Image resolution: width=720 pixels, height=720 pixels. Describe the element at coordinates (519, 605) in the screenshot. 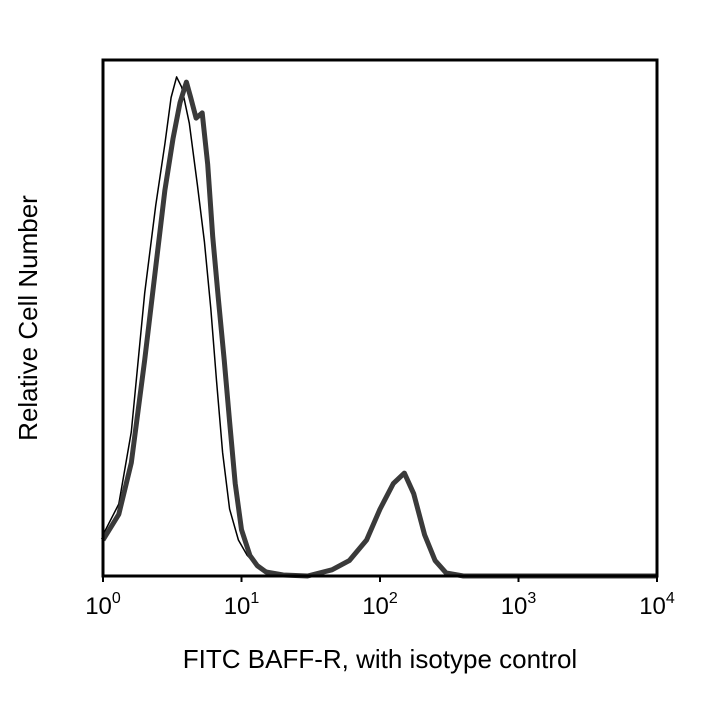

I see `x-tick-label: 10³` at that location.